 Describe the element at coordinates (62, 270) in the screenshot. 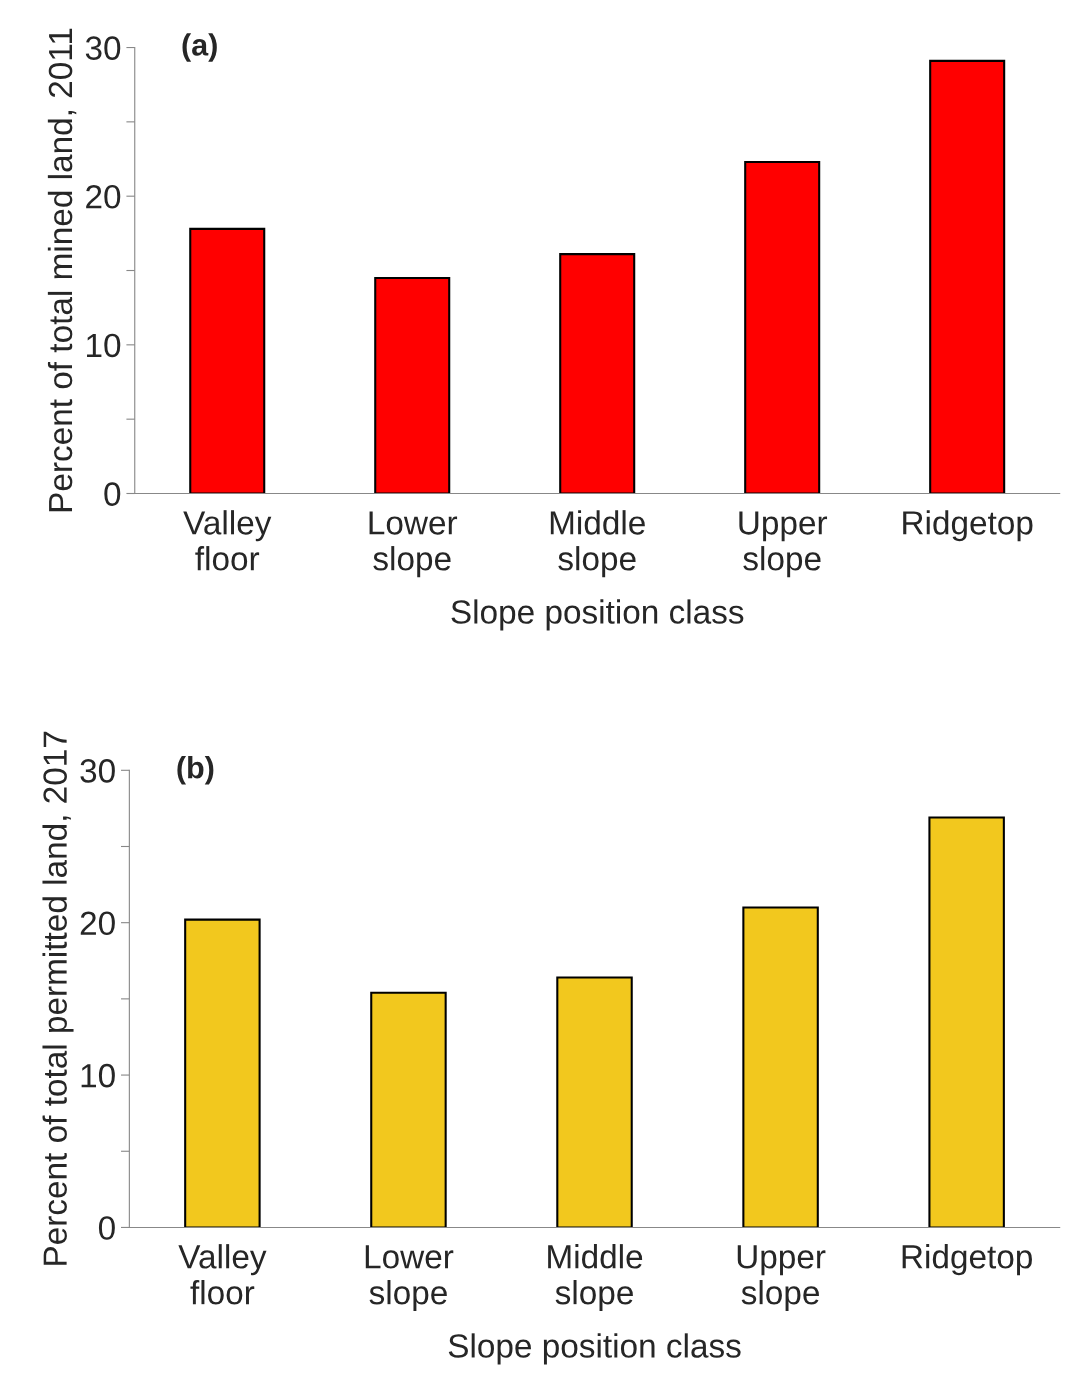

I see `y-axis-title: Percent of total mined land, 2011` at that location.